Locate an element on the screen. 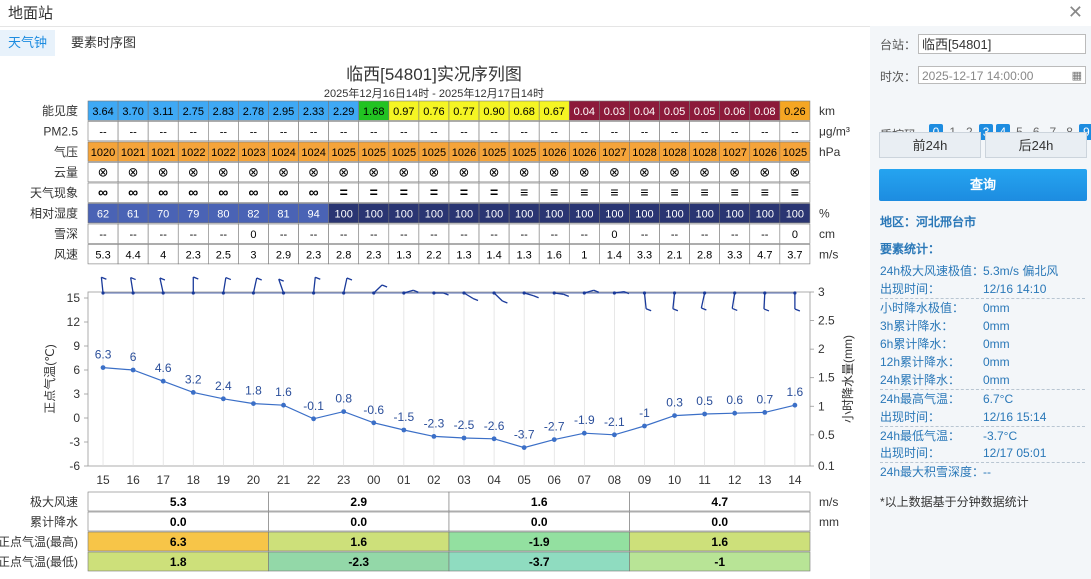 This screenshot has width=1091, height=579. temperature-data-label: -2.3 is located at coordinates (434, 423).